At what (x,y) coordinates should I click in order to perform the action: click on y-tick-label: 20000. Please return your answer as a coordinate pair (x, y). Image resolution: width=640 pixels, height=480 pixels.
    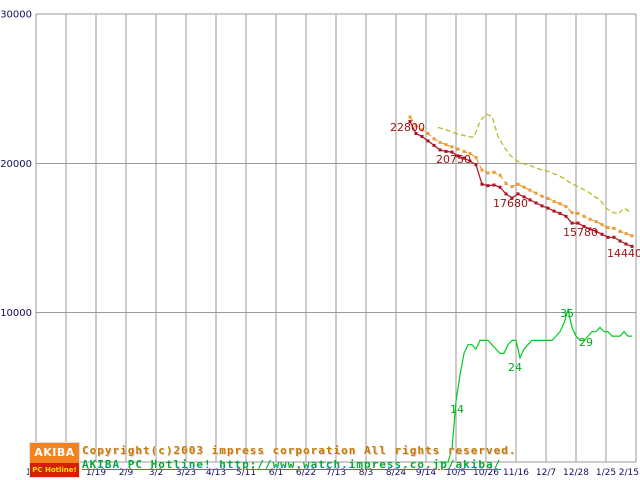
    Looking at the image, I should click on (16, 164).